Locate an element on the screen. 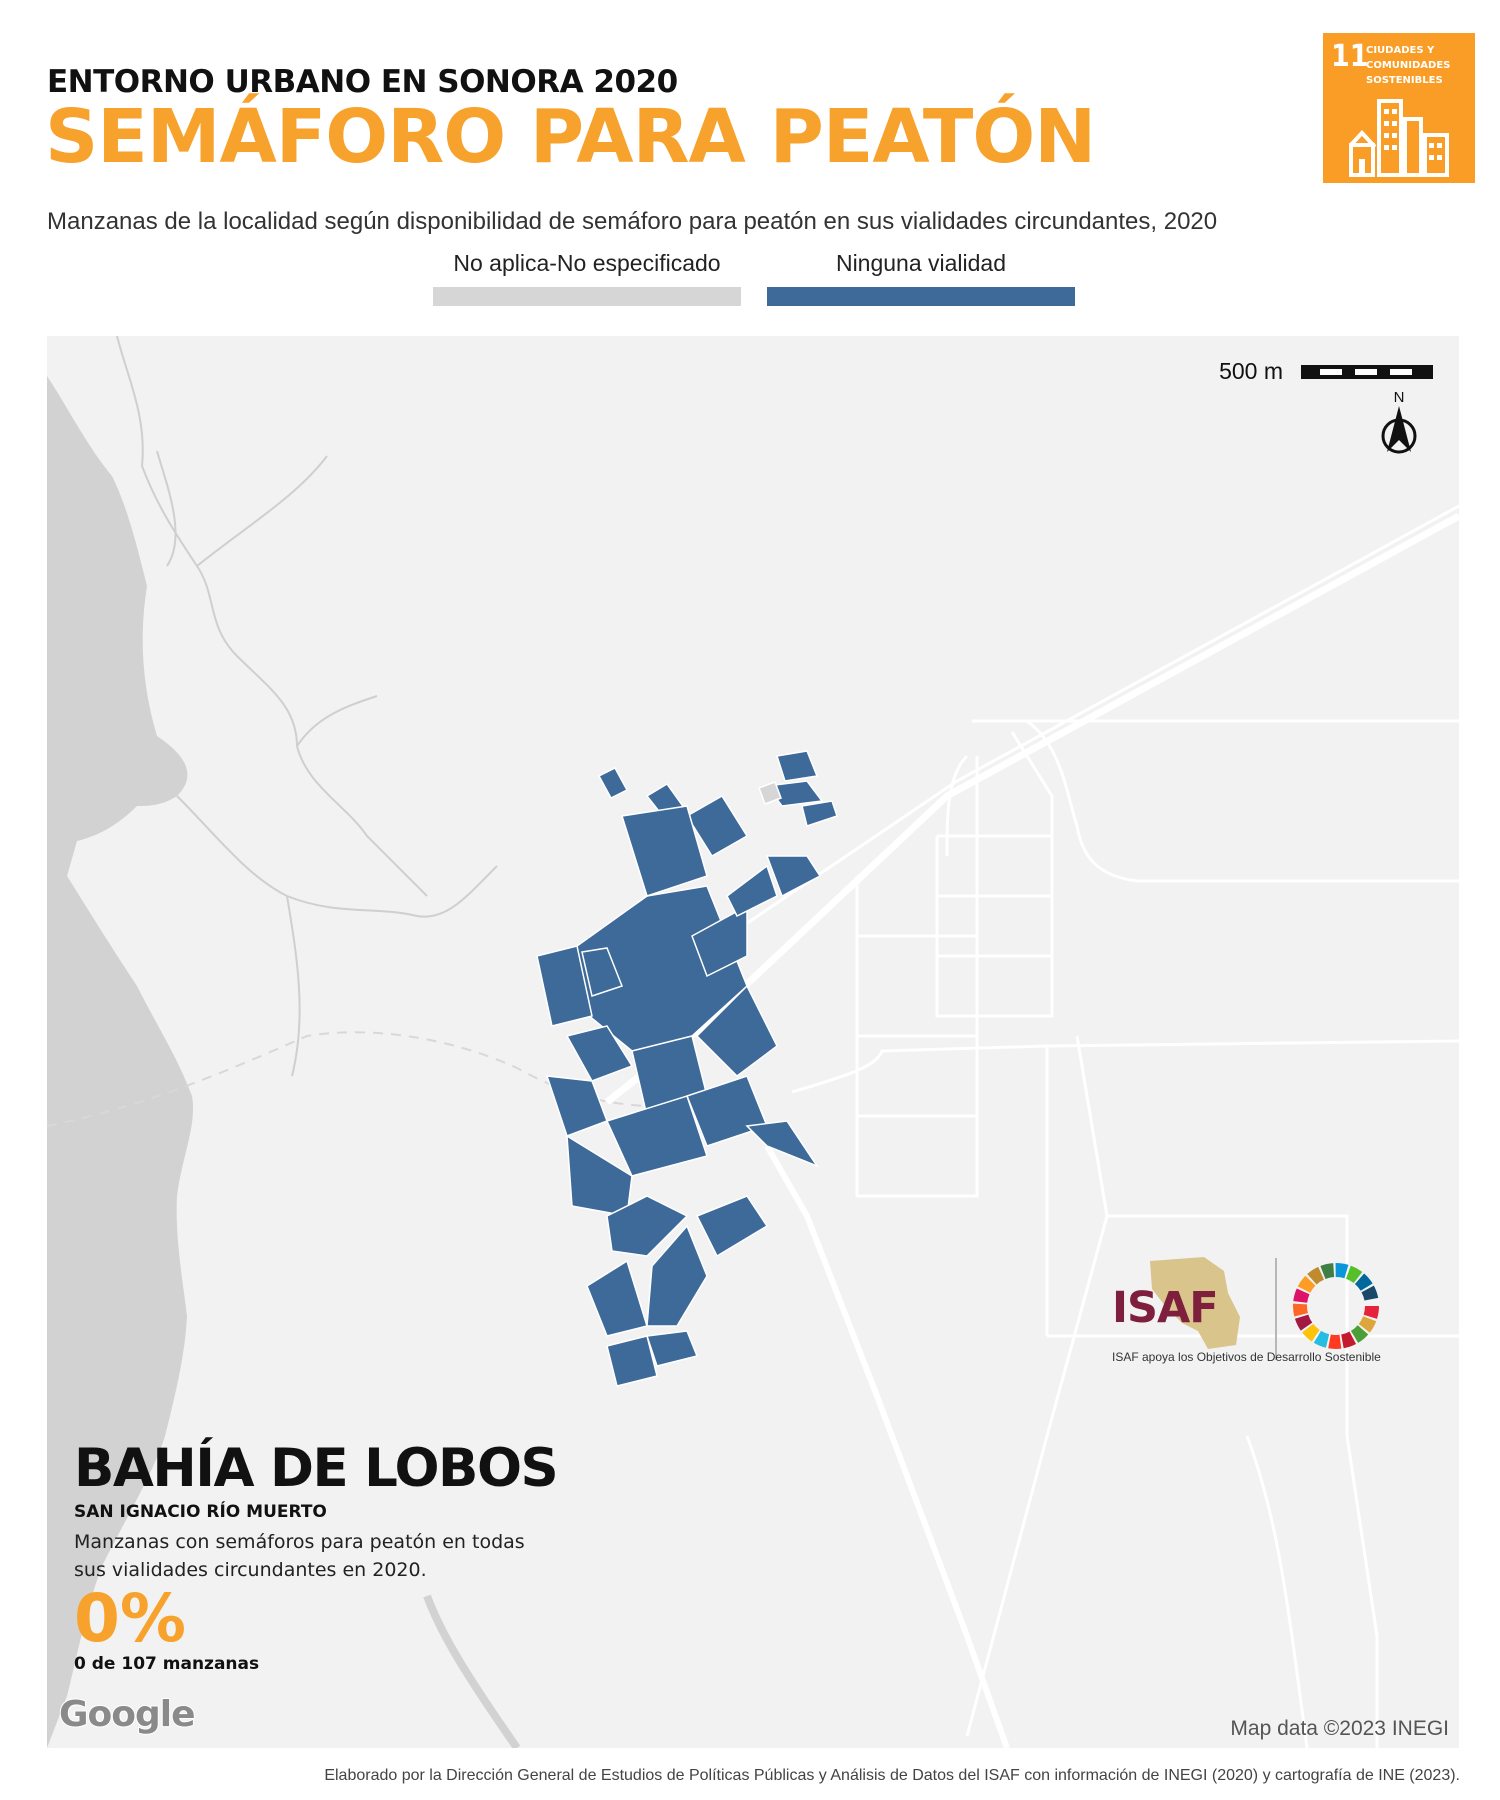 Image resolution: width=1500 pixels, height=1800 pixels. drainage-lines is located at coordinates (307, 706).